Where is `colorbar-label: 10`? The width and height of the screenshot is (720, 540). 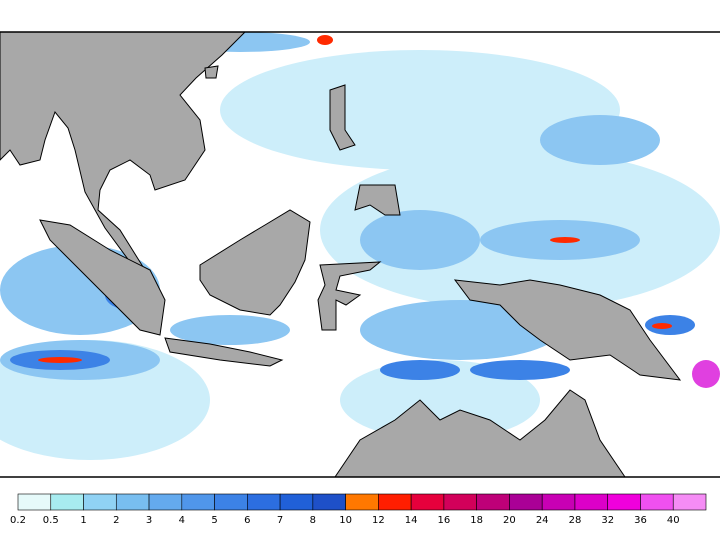
colorbar-label: 10 is located at coordinates (345, 520).